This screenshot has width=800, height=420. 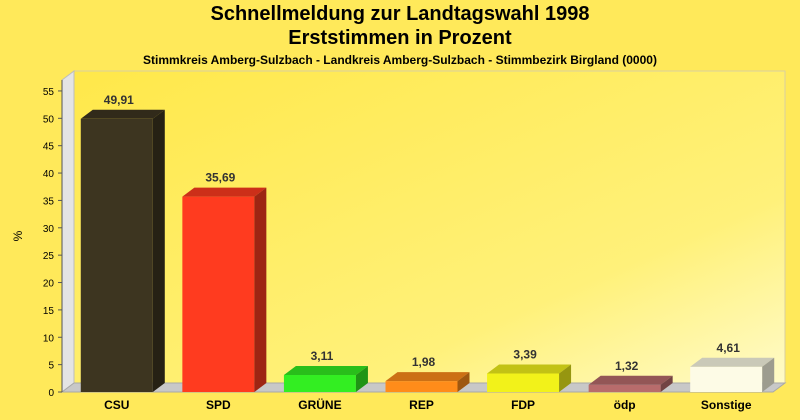 What do you see at coordinates (49, 119) in the screenshot?
I see `y-tick-label: 50` at bounding box center [49, 119].